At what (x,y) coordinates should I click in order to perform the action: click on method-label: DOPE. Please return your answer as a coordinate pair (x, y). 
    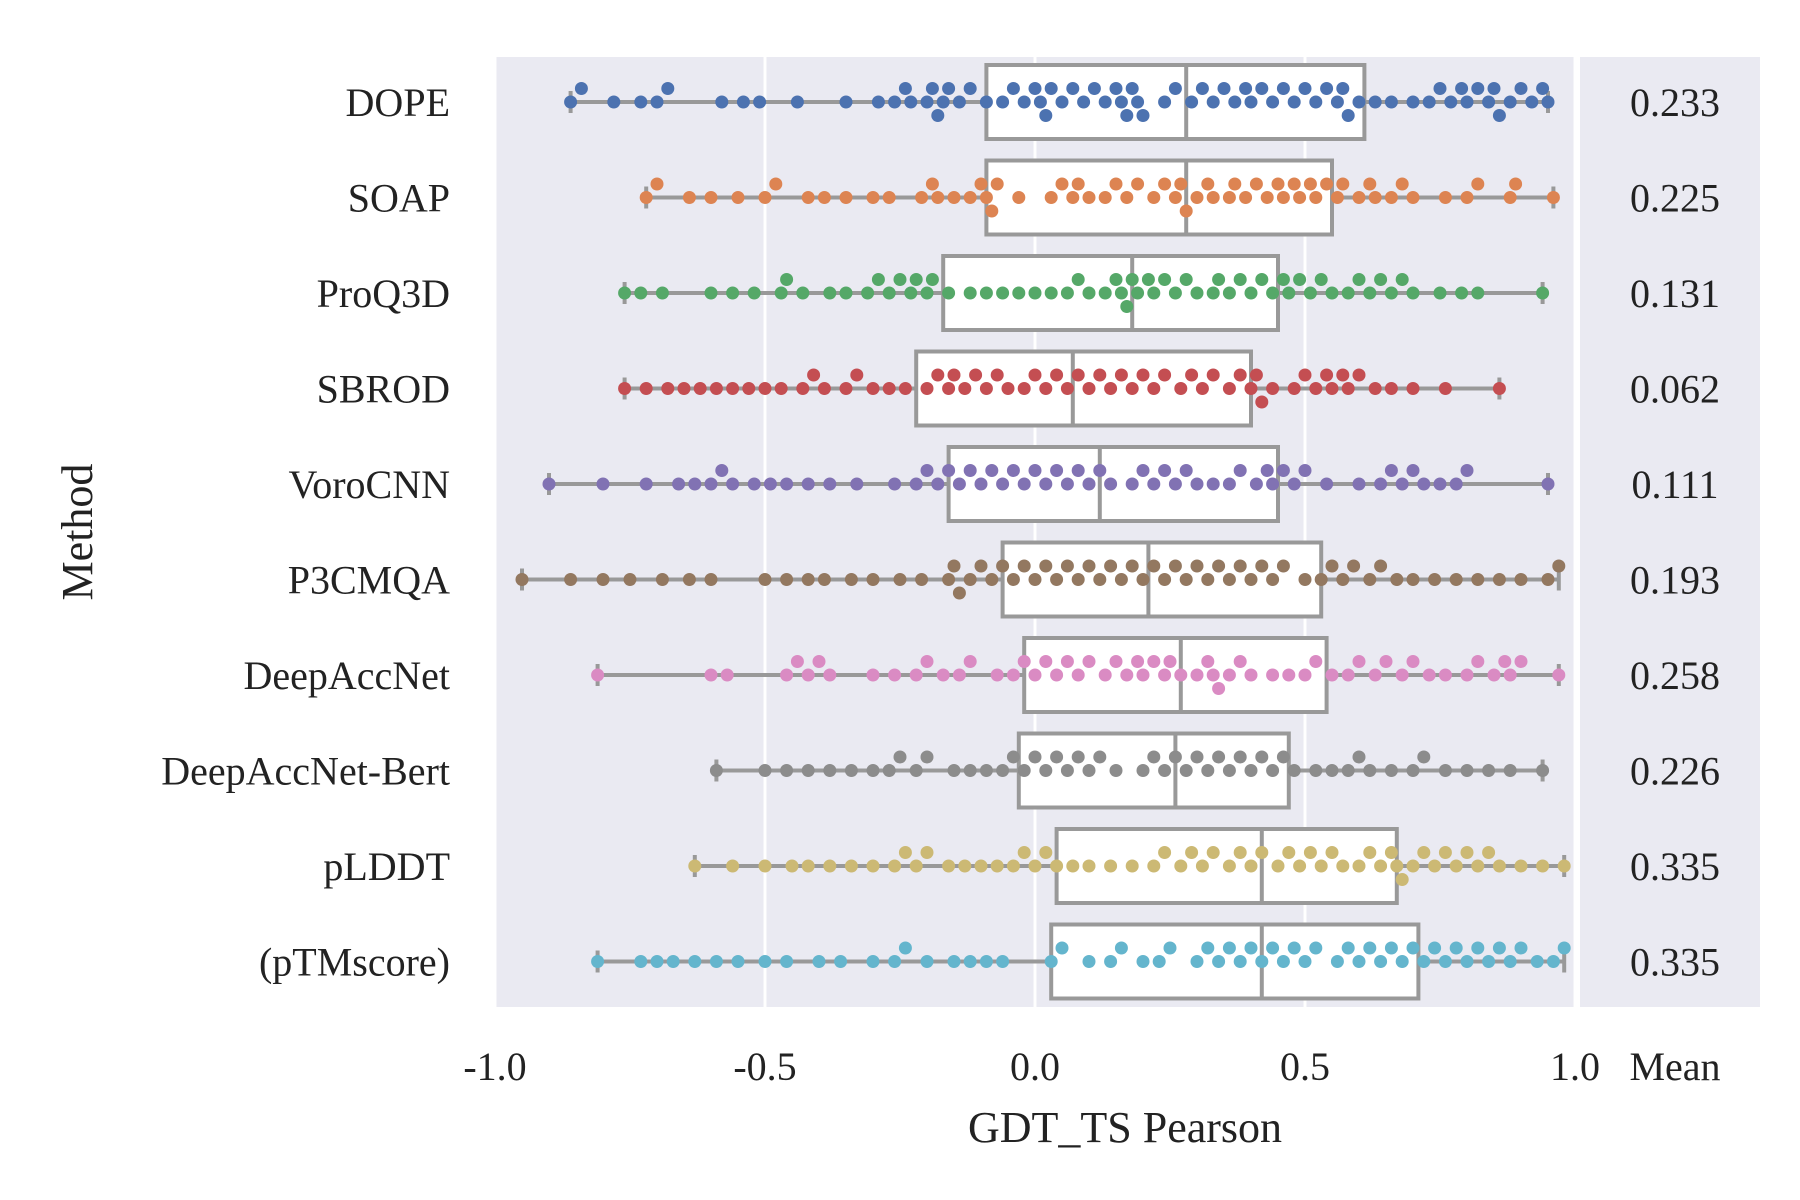
    Looking at the image, I should click on (398, 102).